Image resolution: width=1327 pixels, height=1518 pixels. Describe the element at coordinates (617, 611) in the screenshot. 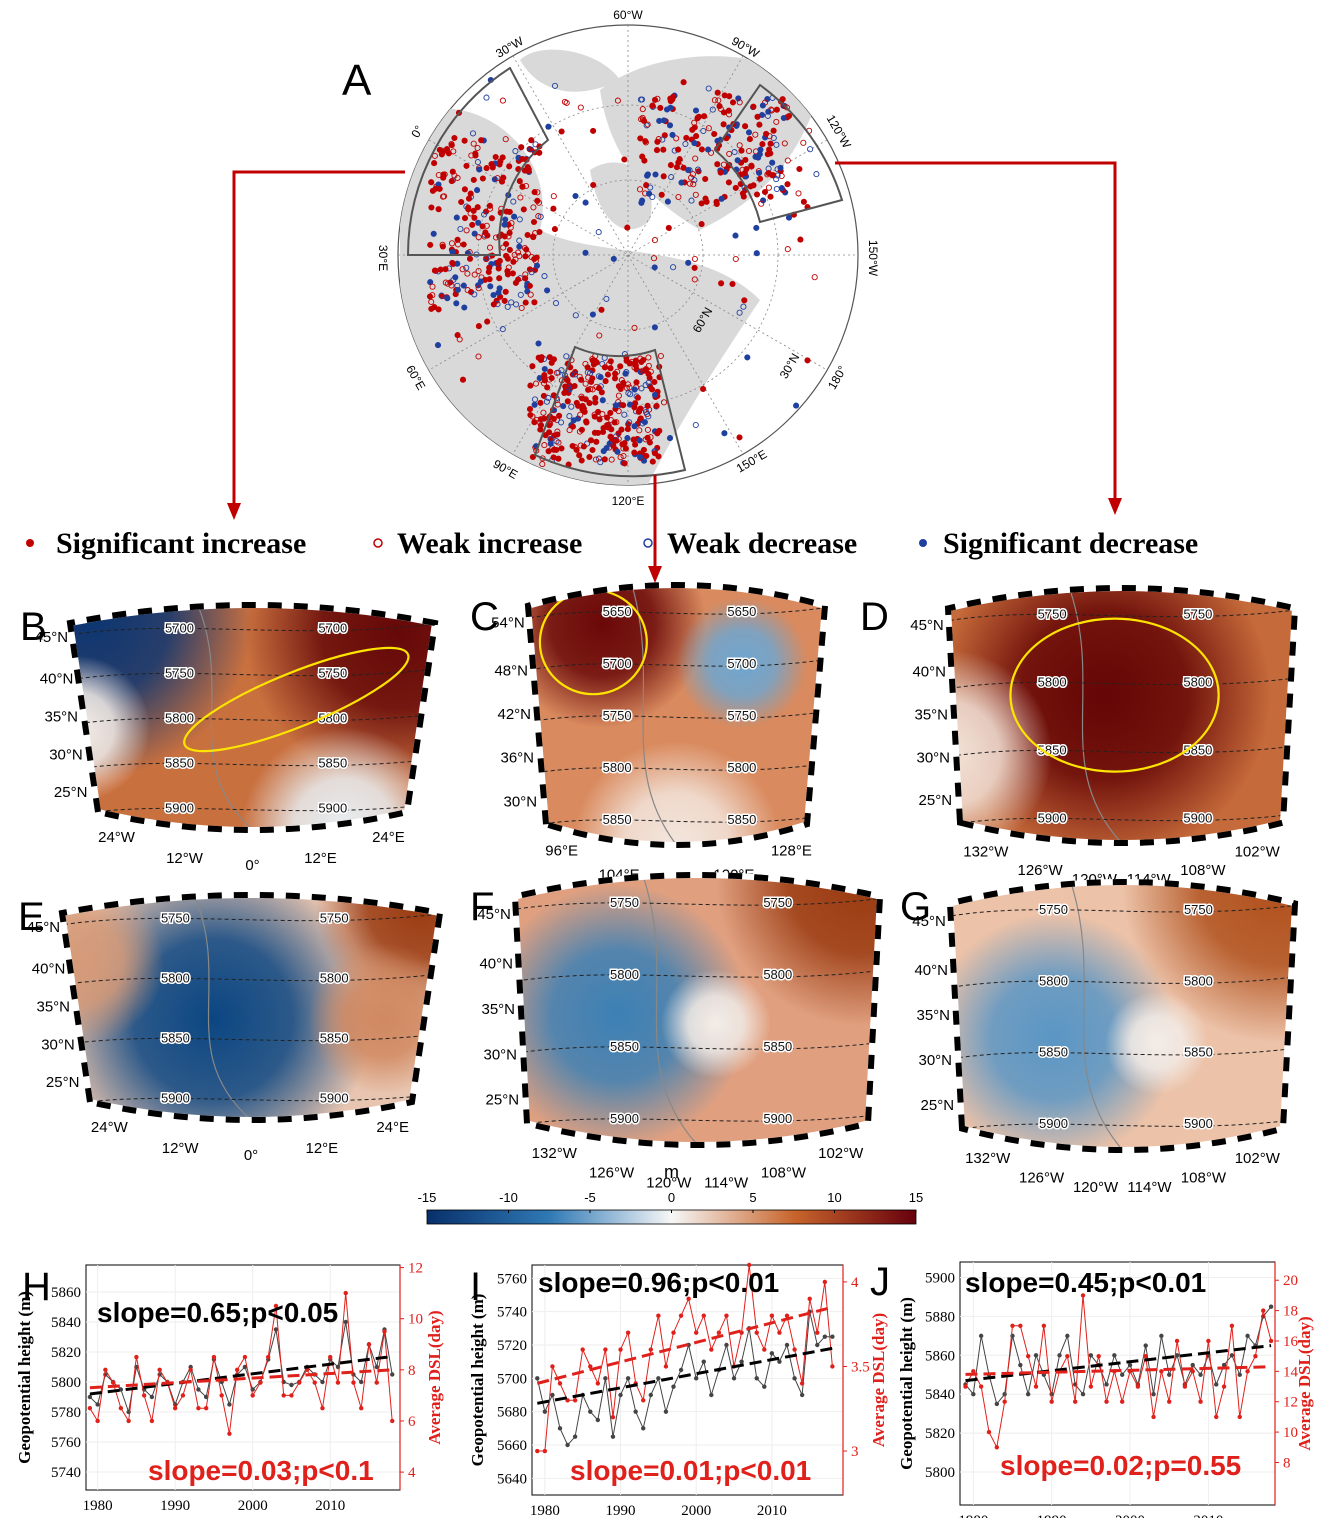

I see `contour-label: 5650` at that location.